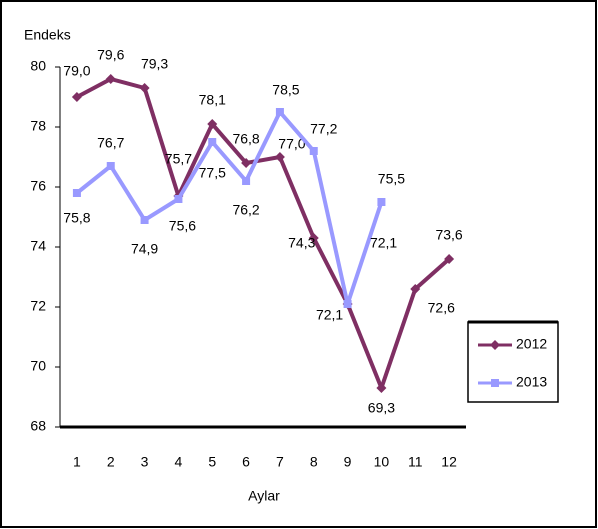  Describe the element at coordinates (38, 246) in the screenshot. I see `y-tick-label: 74` at that location.